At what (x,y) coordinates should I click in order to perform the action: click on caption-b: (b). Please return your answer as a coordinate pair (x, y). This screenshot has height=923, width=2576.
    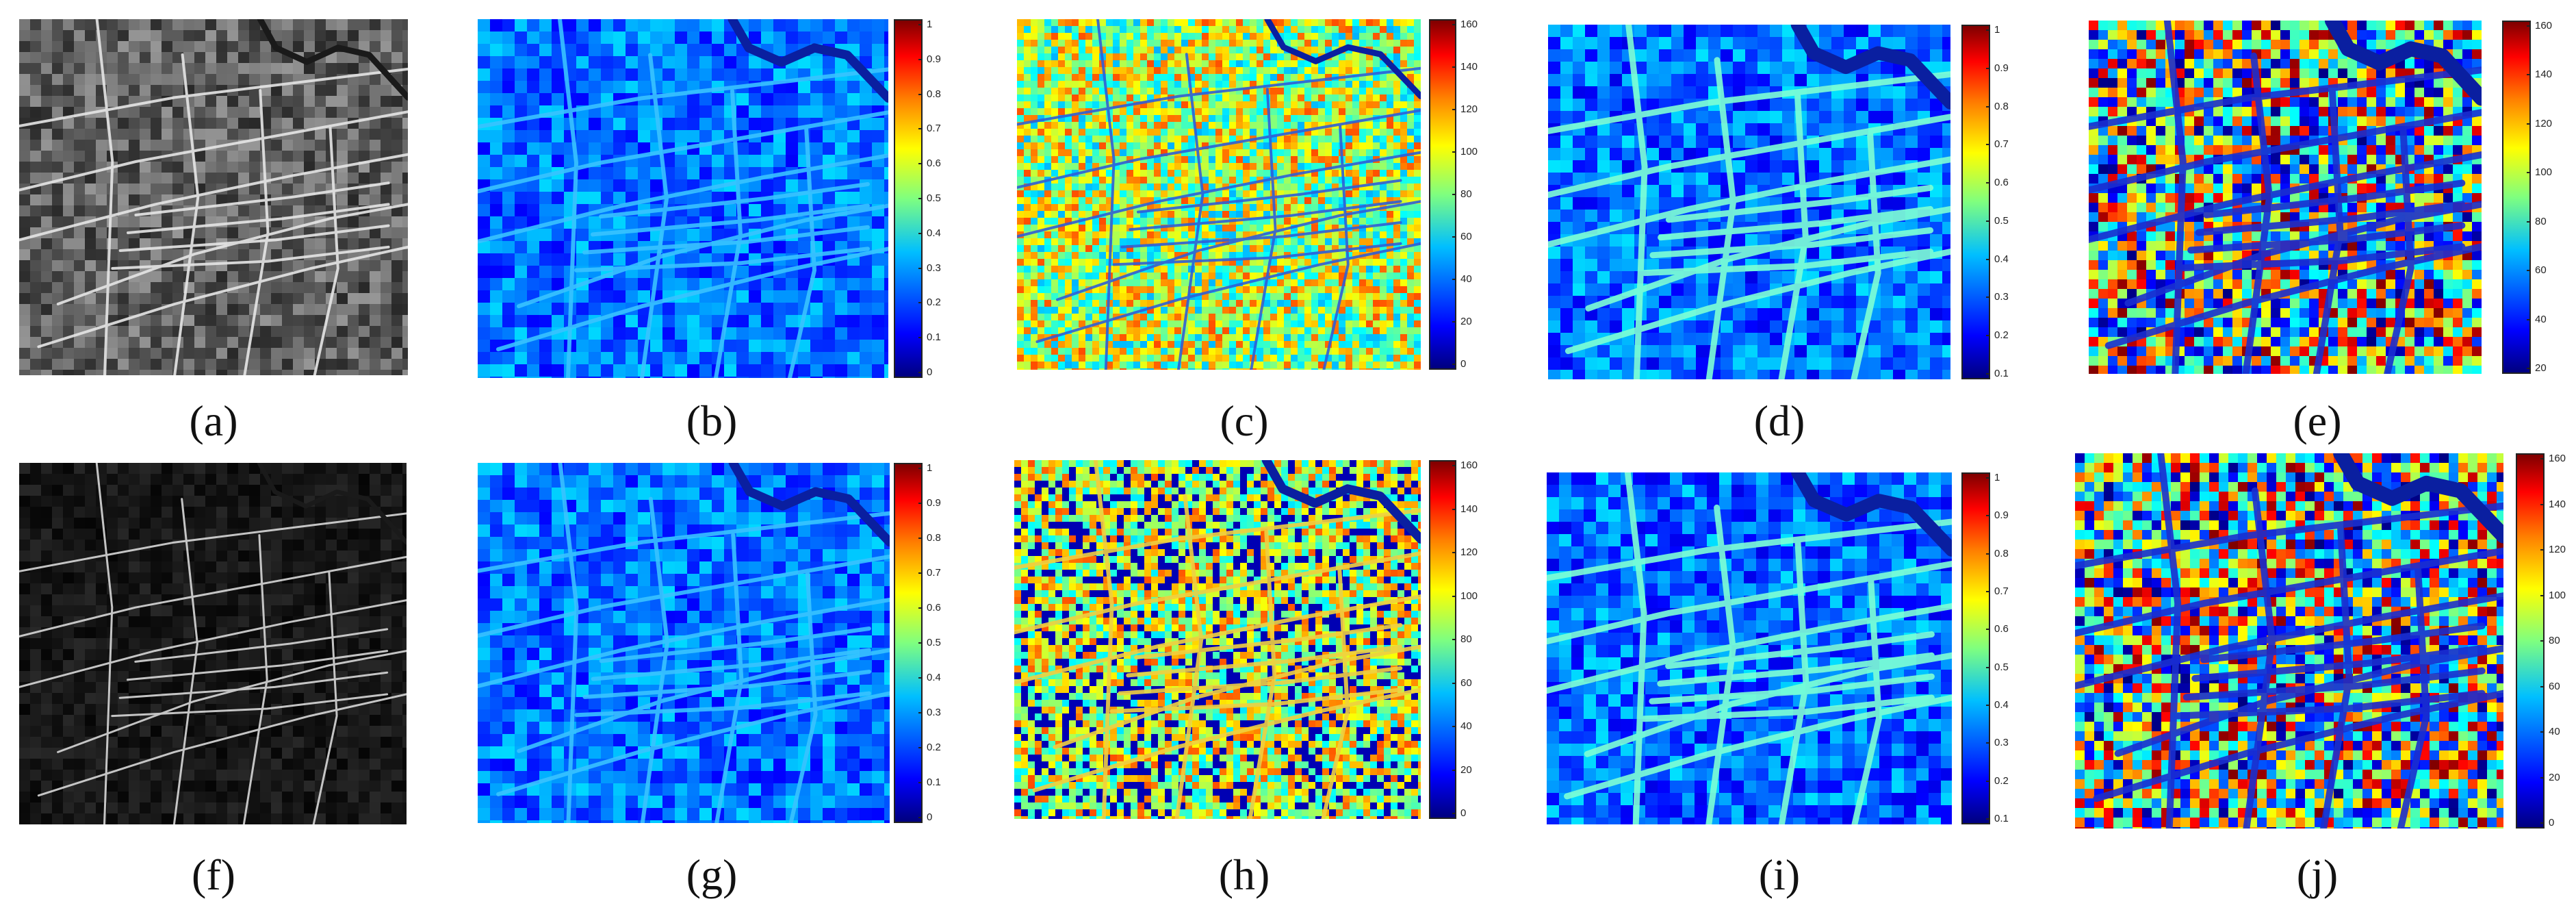
    Looking at the image, I should click on (712, 420).